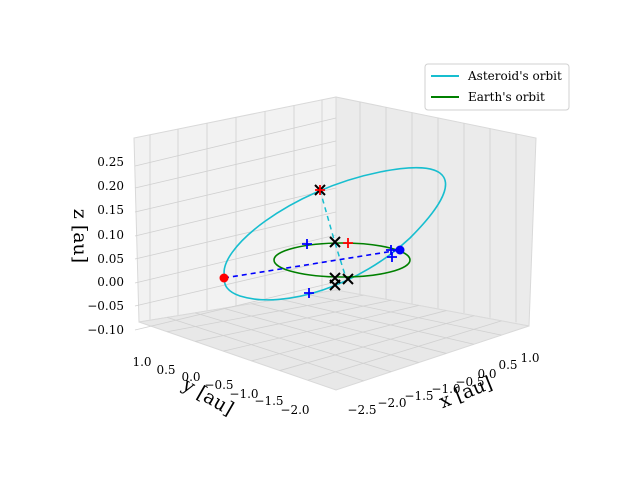 Image resolution: width=640 pixels, height=480 pixels. Describe the element at coordinates (486, 374) in the screenshot. I see `x-tick-label: 0.0` at that location.